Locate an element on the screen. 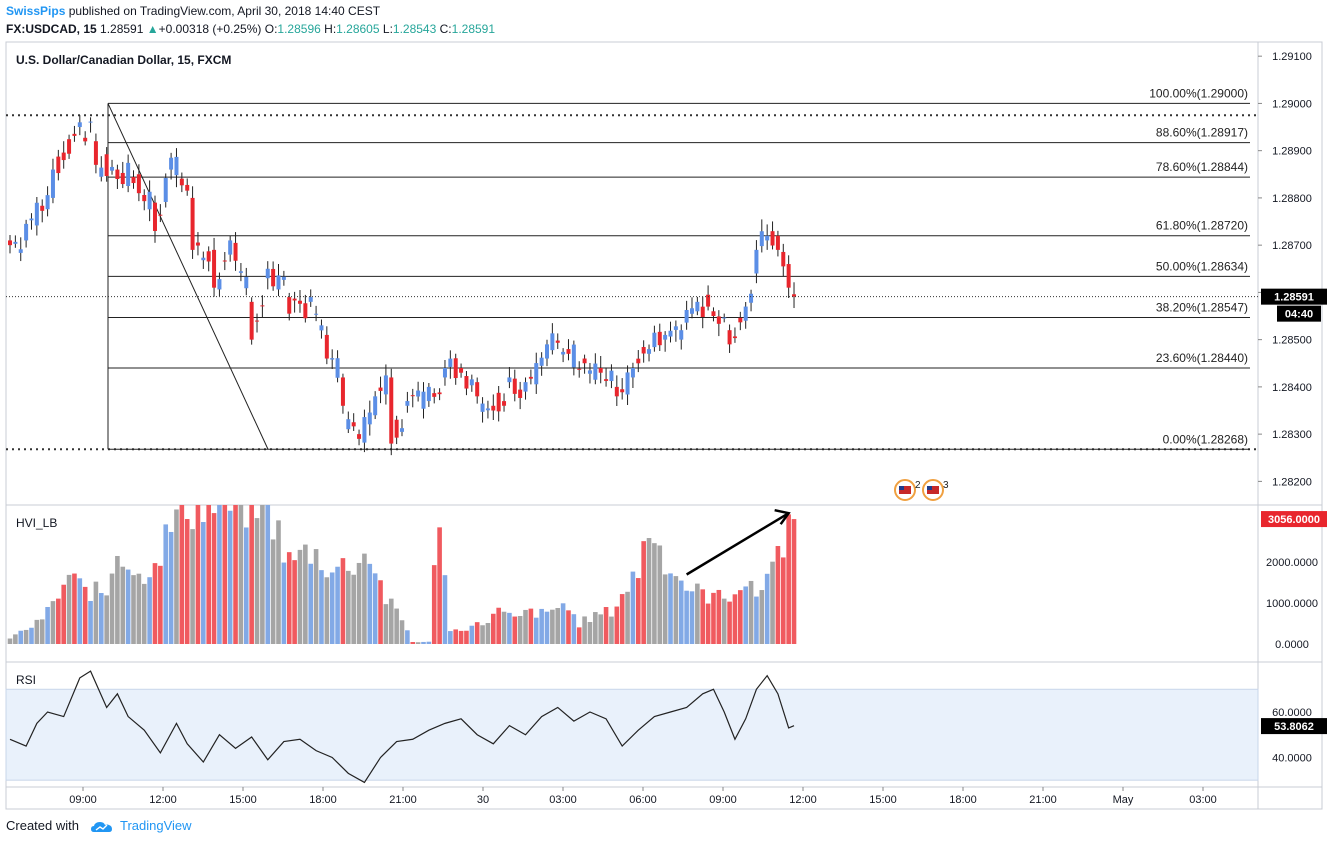 The width and height of the screenshot is (1328, 844). open-value: 1.28596 is located at coordinates (299, 29).